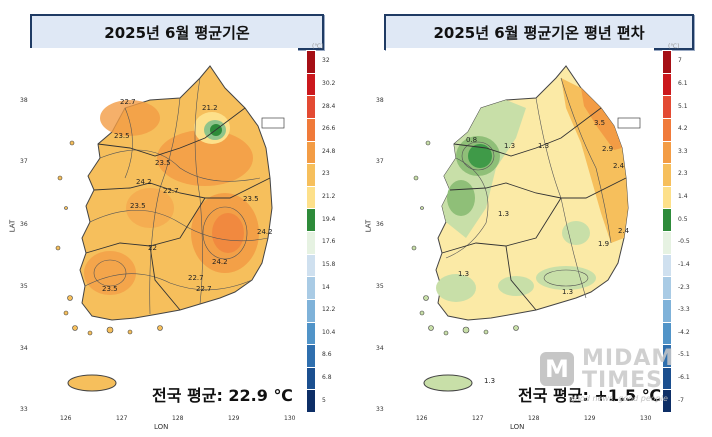 Image resolution: width=712 pixels, height=437 pixels. I want to click on midam-times-watermark: M MIDAM TIMES good news, good people, so click(626, 379).